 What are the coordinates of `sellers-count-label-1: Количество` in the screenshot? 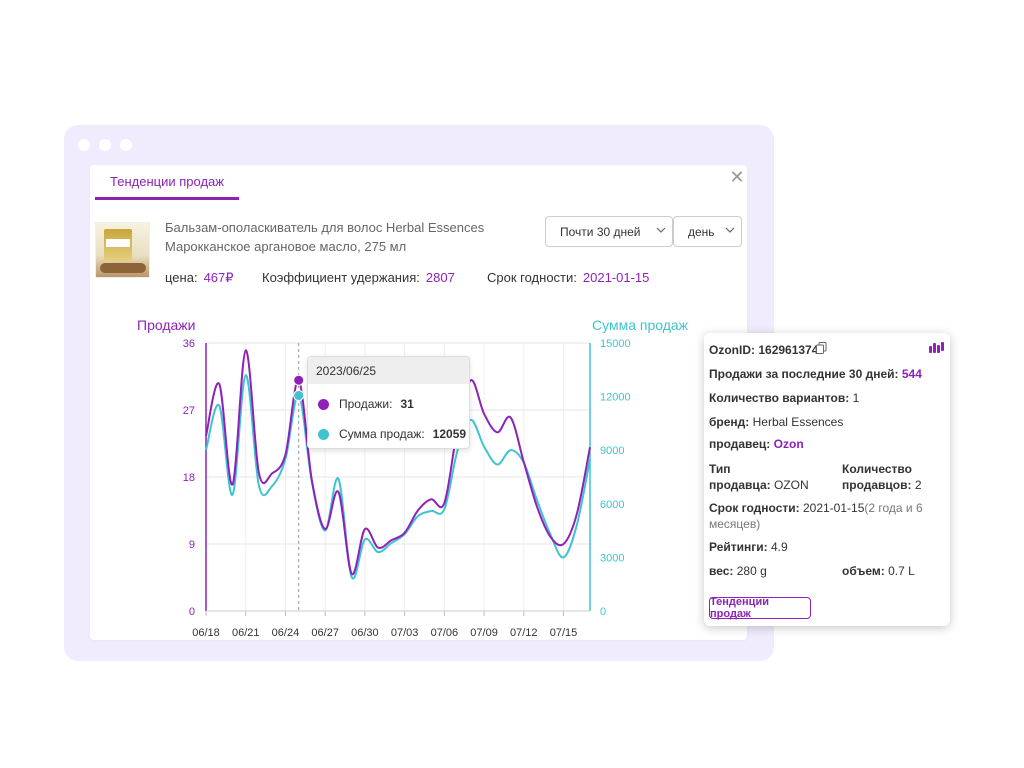 It's located at (877, 469).